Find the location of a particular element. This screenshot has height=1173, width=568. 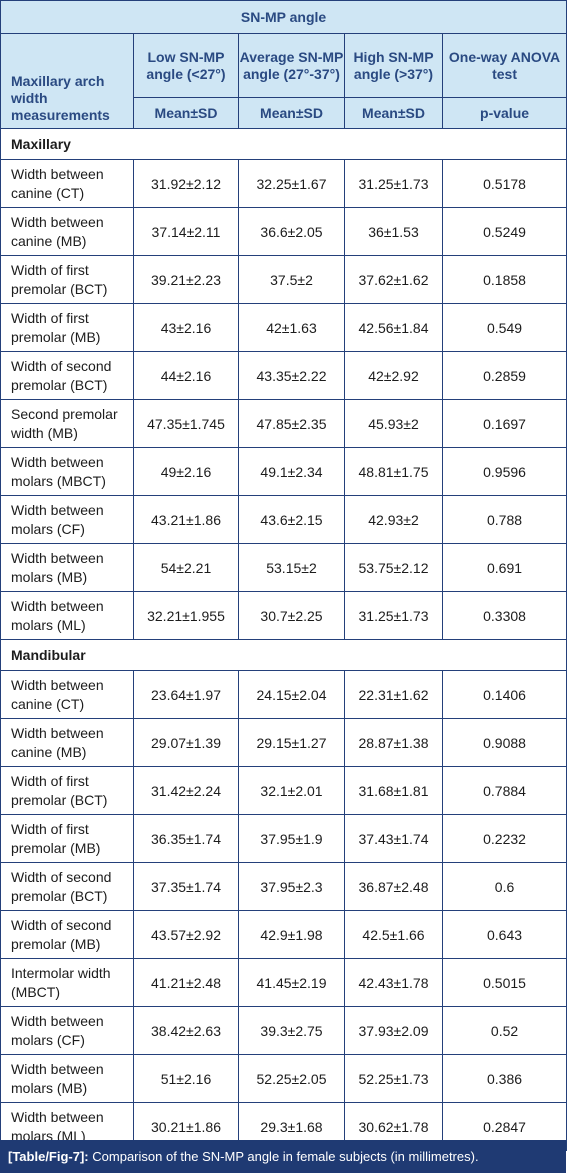

mean-sd-cell: 29.15±1.27 is located at coordinates (291, 742).